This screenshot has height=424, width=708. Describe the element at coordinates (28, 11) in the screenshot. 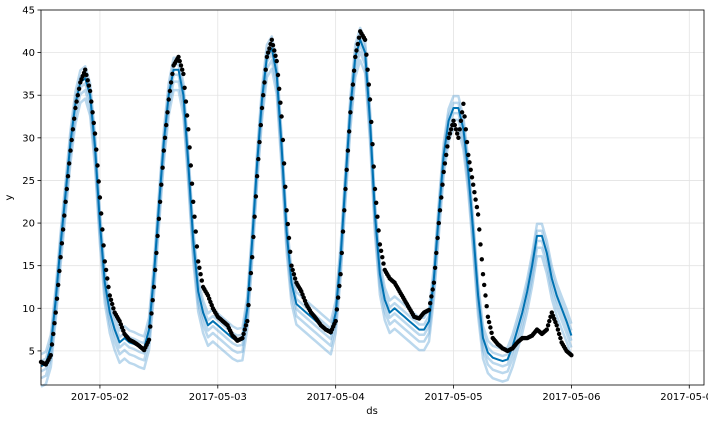

I see `y-tick-label: 45` at that location.